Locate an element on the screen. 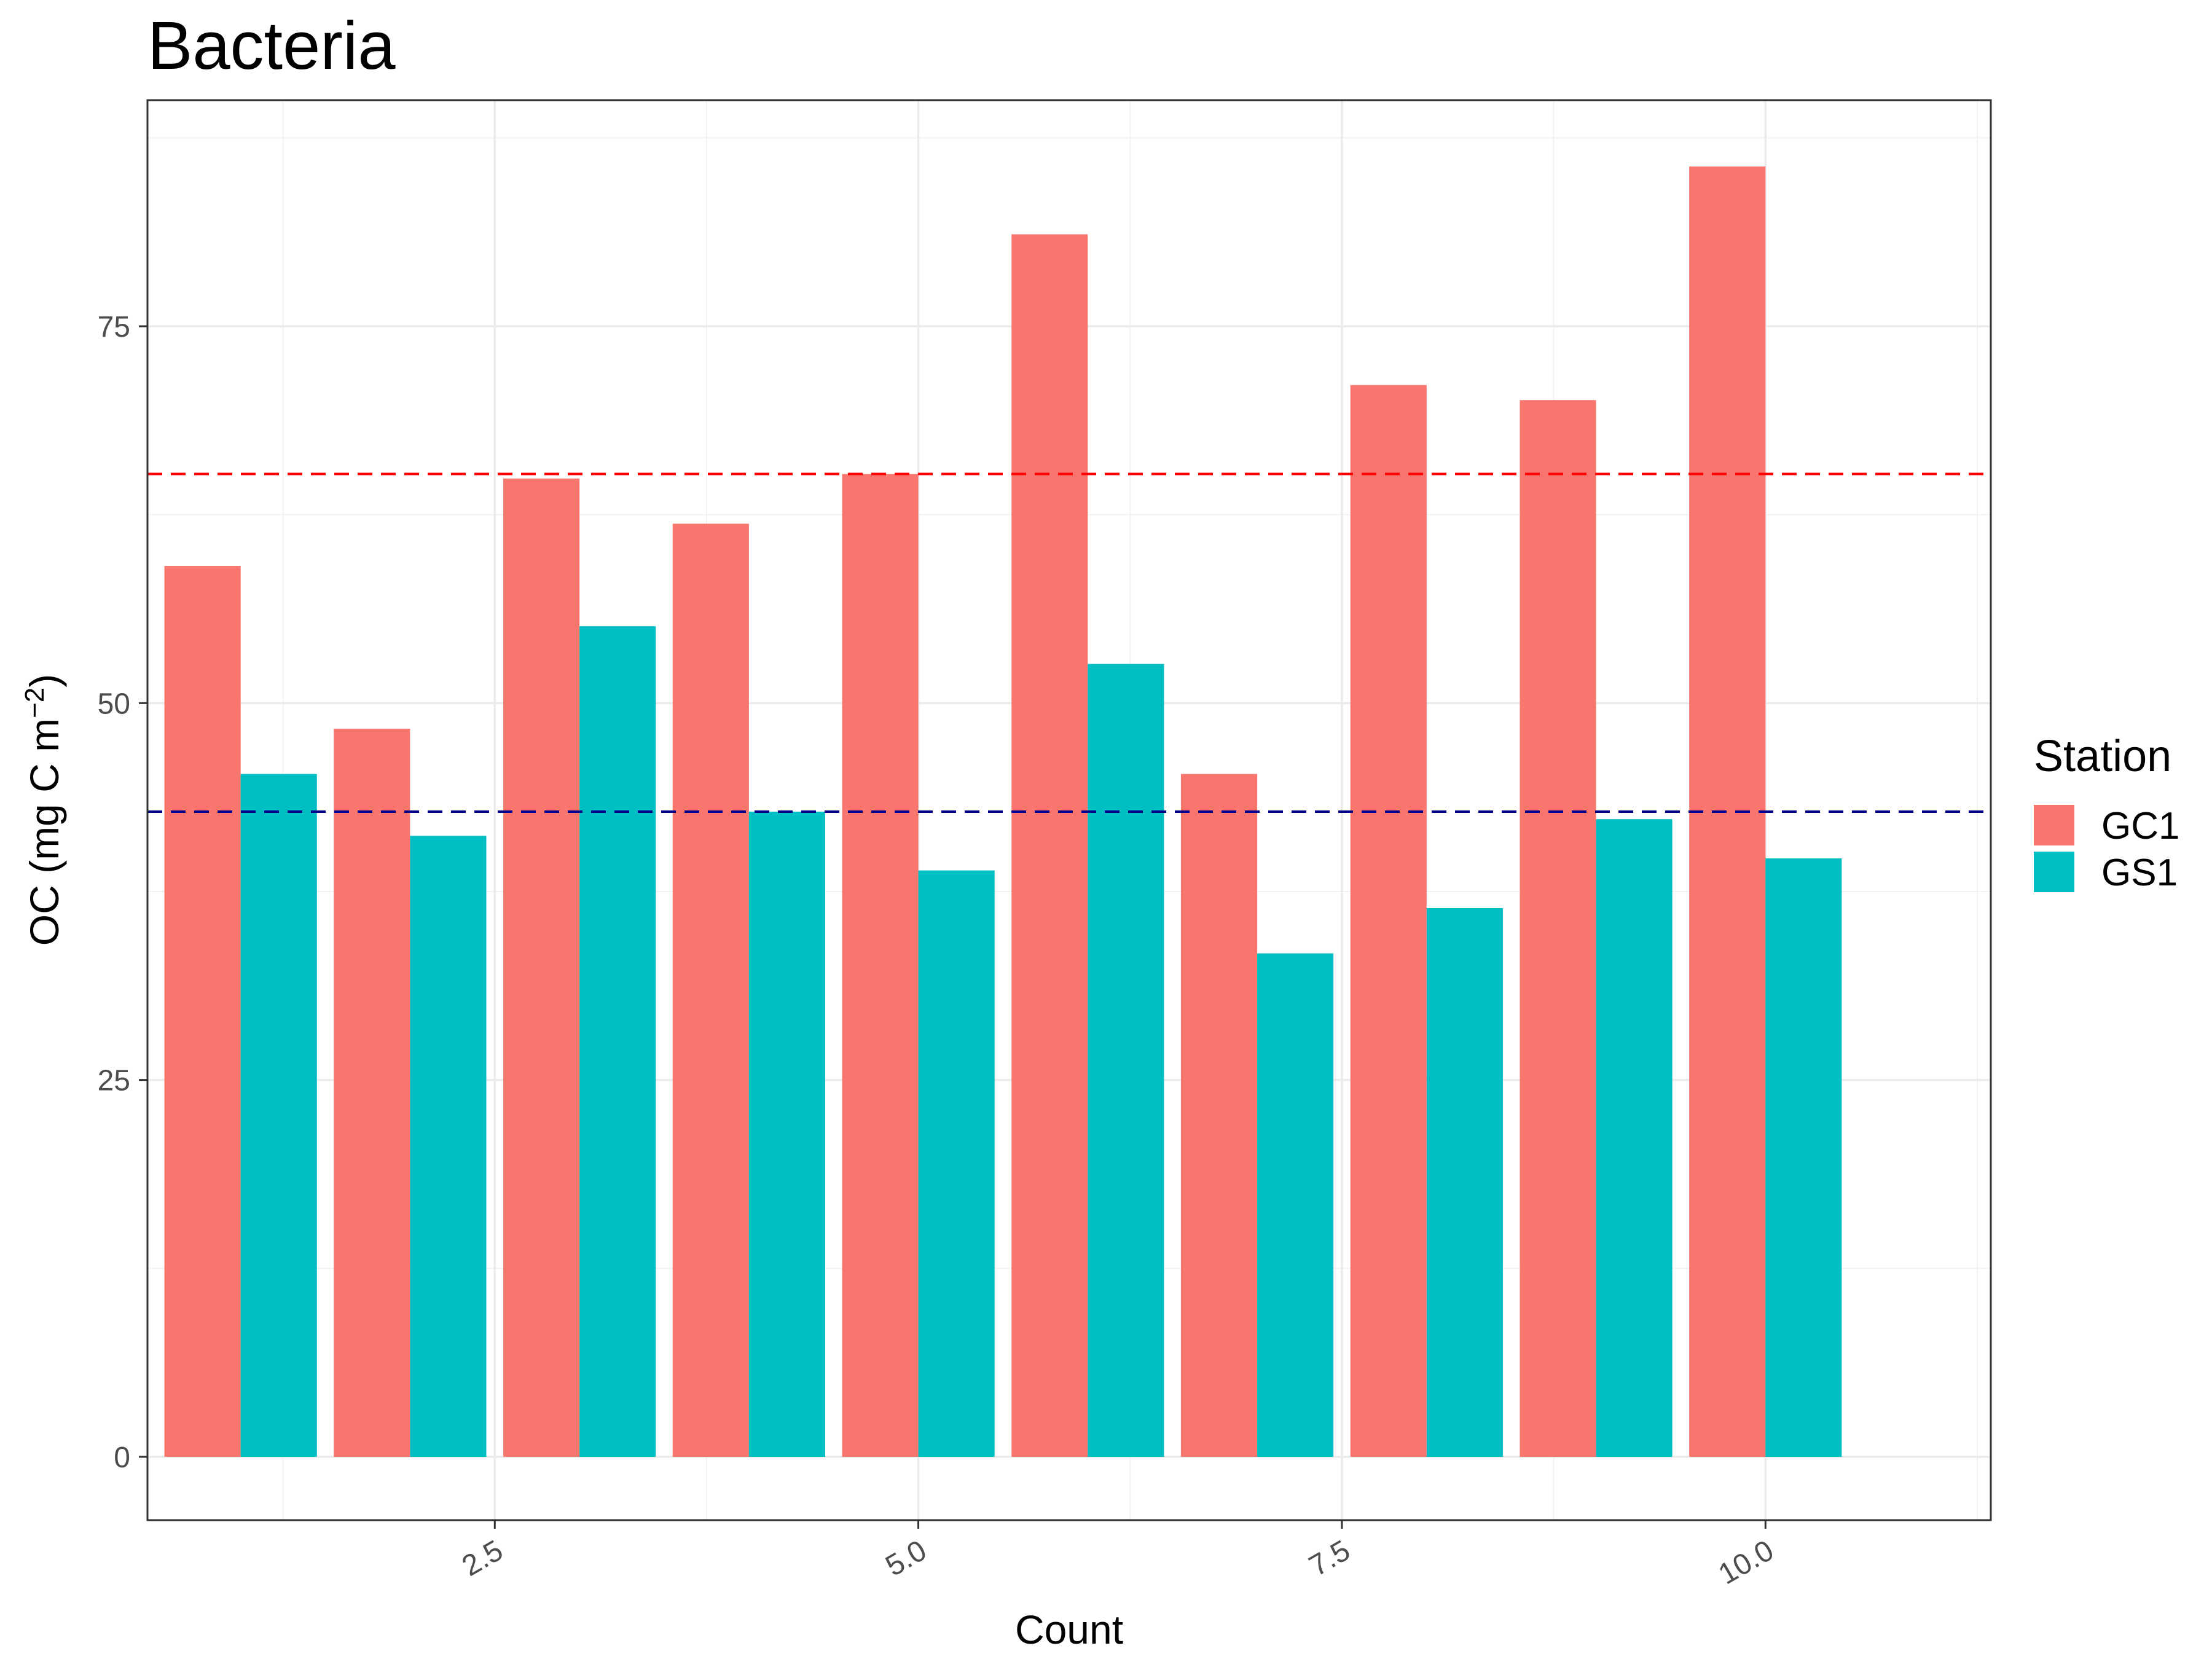 Image resolution: width=2212 pixels, height=1659 pixels. y-axis-title: OC (mg C m−2) is located at coordinates (44, 810).